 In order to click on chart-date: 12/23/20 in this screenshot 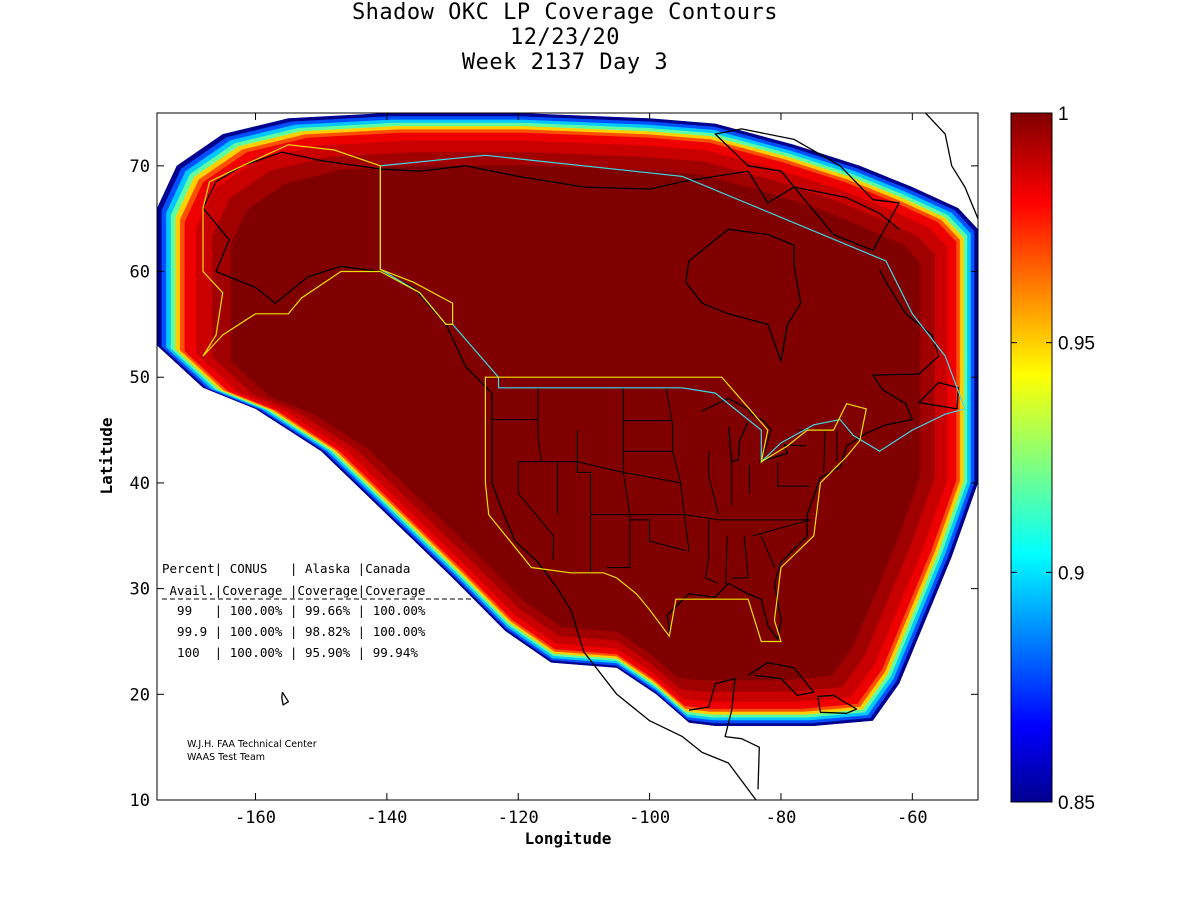, I will do `click(565, 37)`.